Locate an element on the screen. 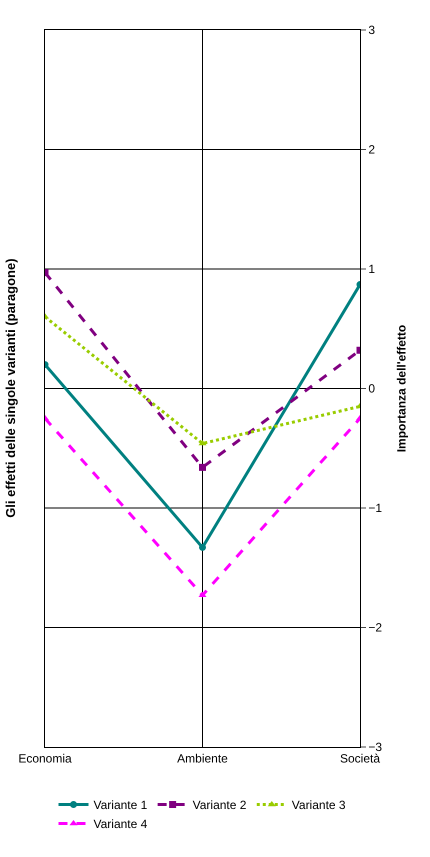  legend-label: Variante 3 is located at coordinates (319, 805).